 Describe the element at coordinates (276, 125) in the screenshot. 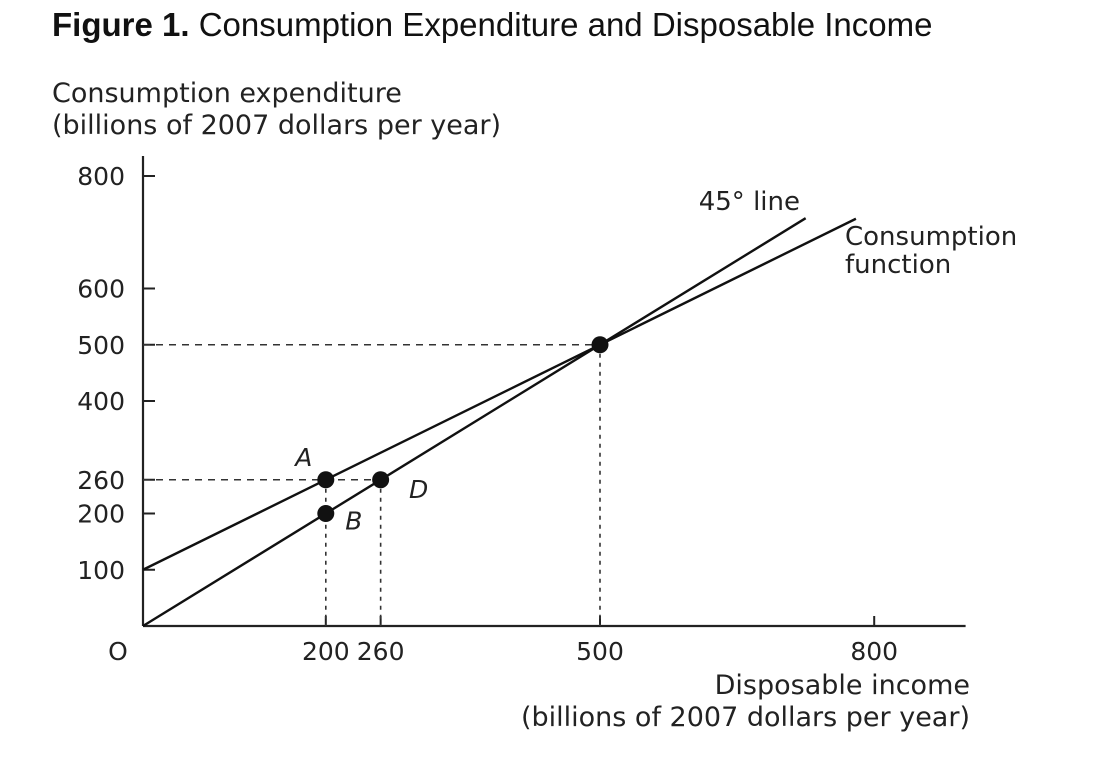

I see `y-axis-label: (billions of 2007 dollars per year)` at that location.